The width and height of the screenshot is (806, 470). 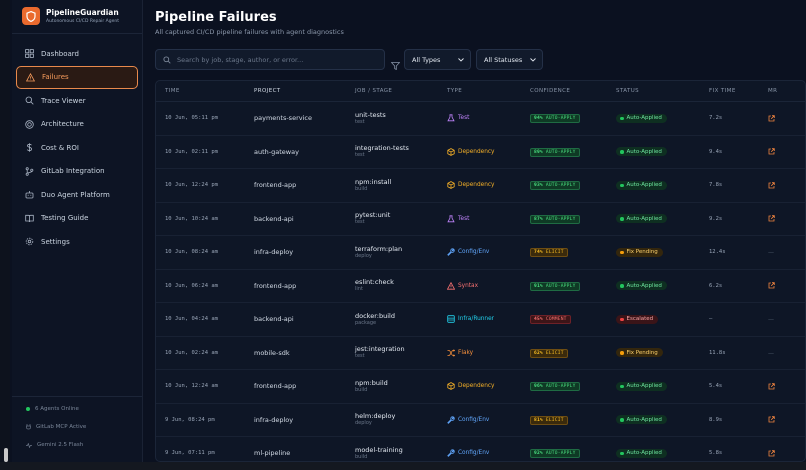 I want to click on sidebar-item-failures: Failures, so click(x=77, y=77).